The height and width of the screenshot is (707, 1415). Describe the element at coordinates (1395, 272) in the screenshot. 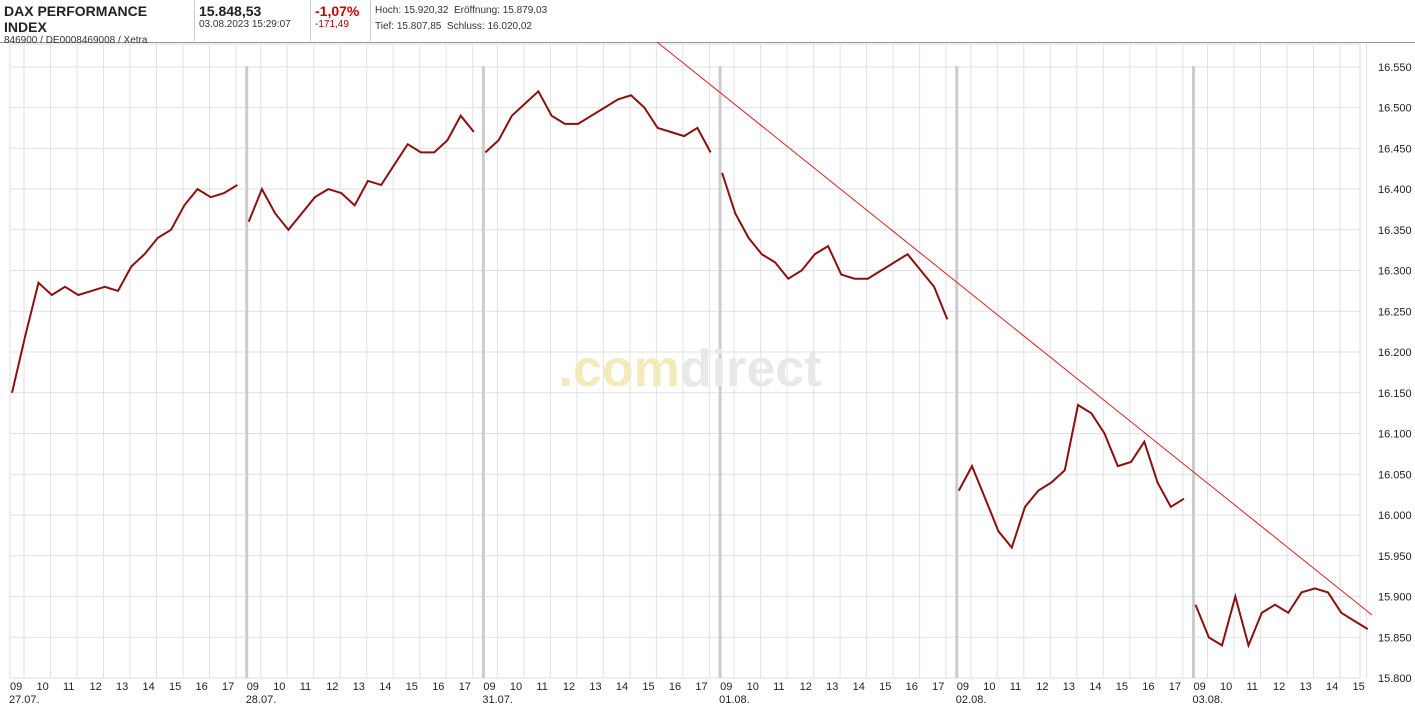

I see `y-tick-label: 16.300` at that location.